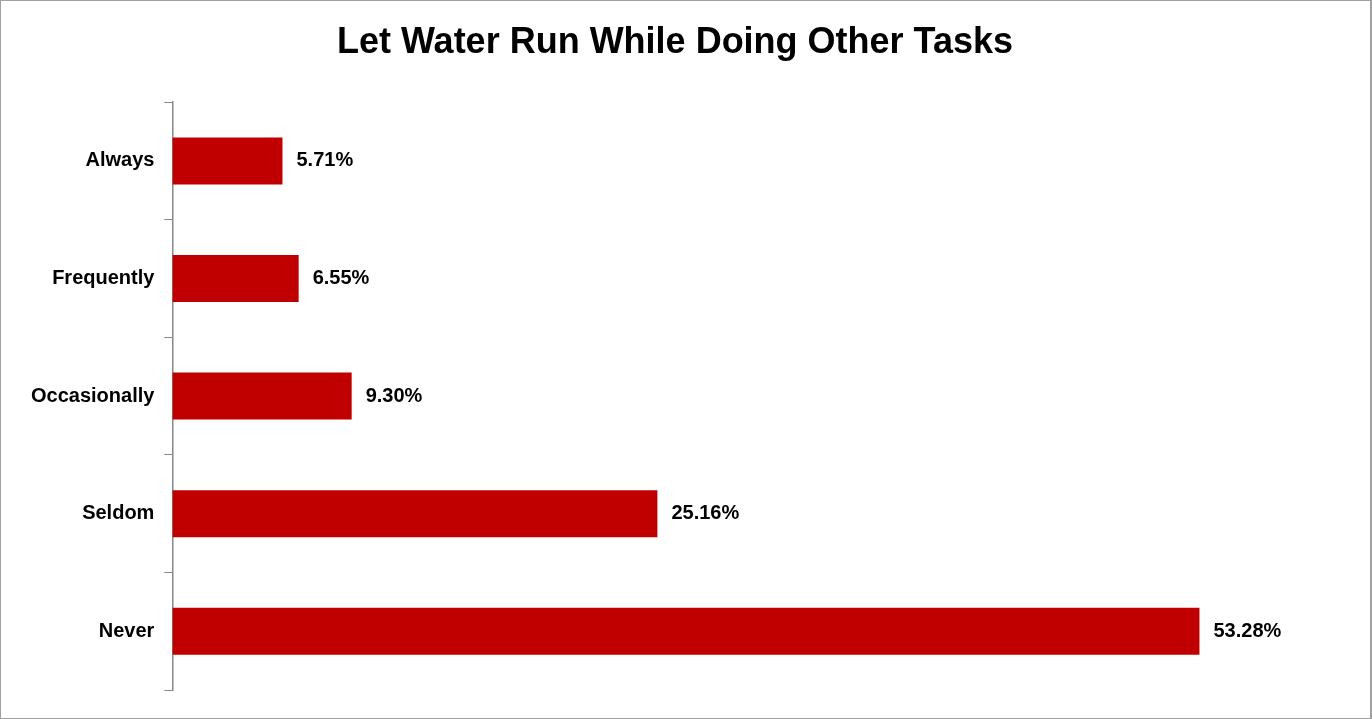  Describe the element at coordinates (1247, 629) in the screenshot. I see `data-label: 53.28%` at that location.